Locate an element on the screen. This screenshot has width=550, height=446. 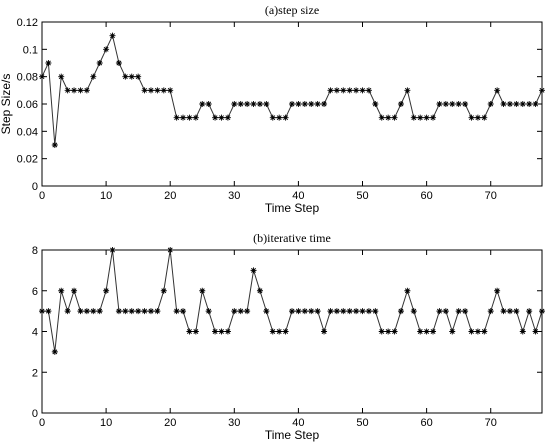
y-tick-label: 0.04 is located at coordinates (27, 132).